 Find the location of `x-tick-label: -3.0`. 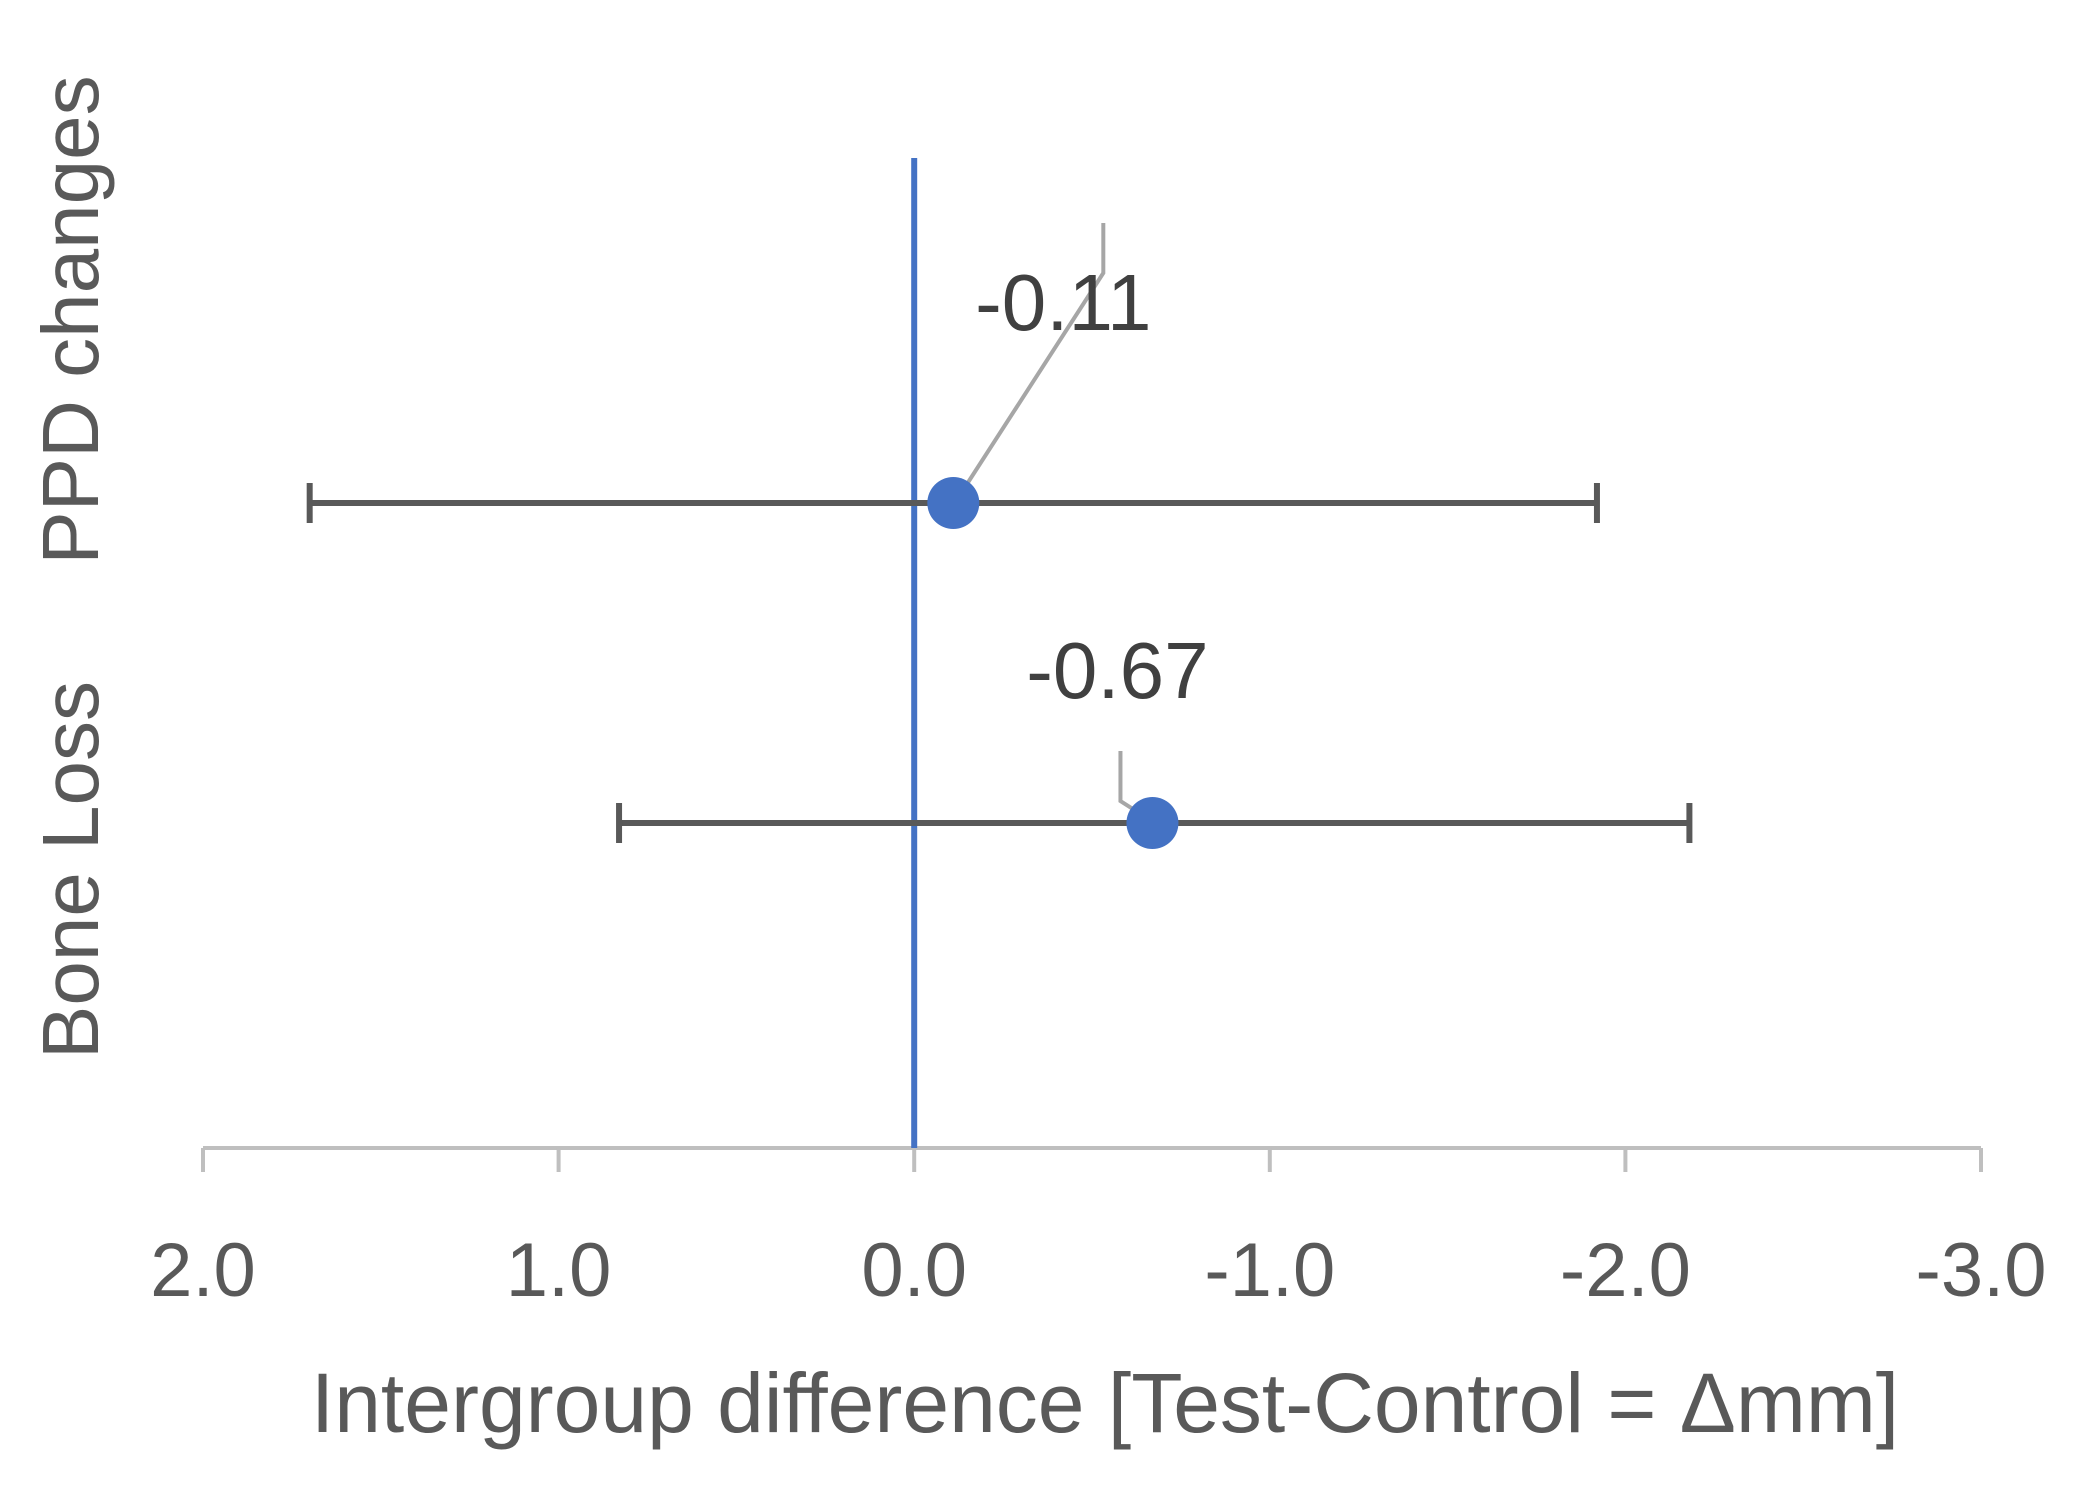

x-tick-label: -3.0 is located at coordinates (1981, 1270).